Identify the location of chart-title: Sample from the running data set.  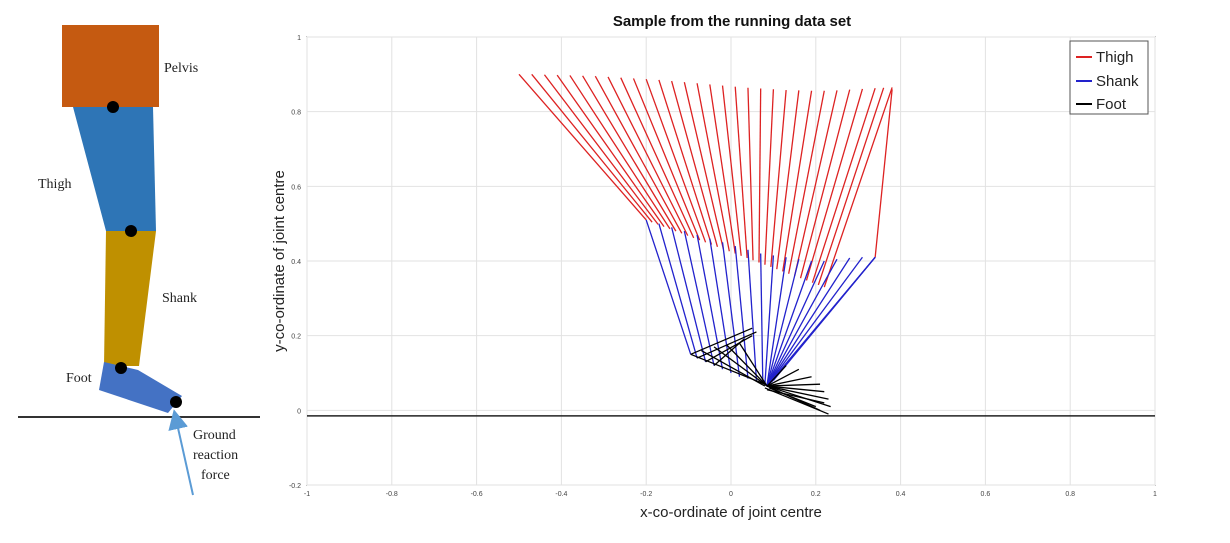
(732, 21).